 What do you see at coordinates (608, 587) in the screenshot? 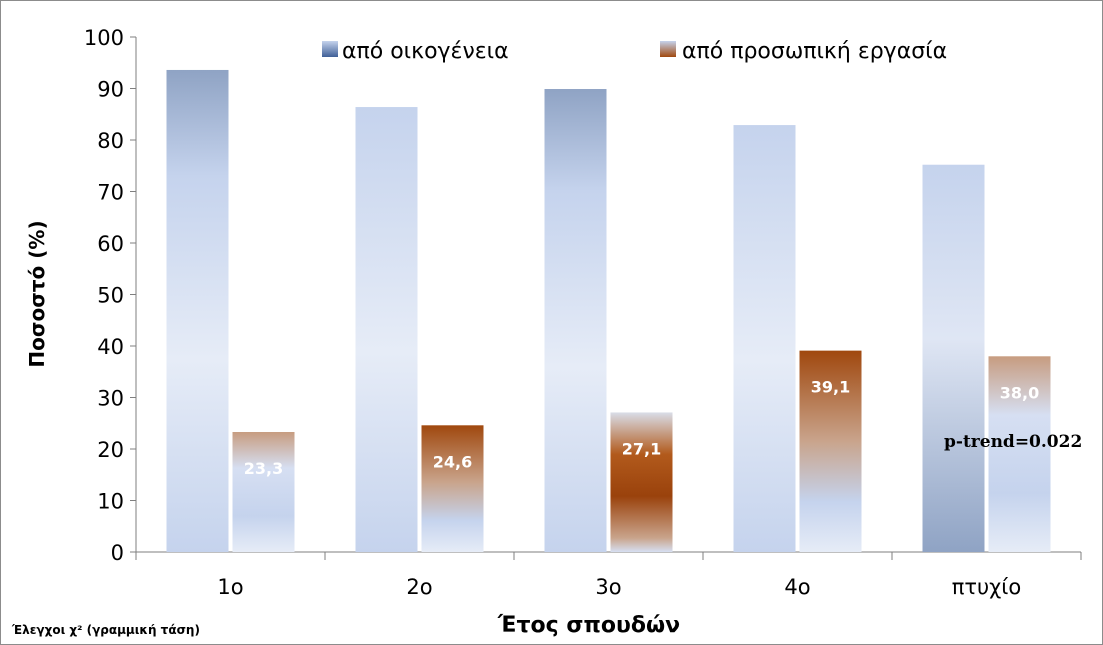
I see `x-tick-label: 3ο` at bounding box center [608, 587].